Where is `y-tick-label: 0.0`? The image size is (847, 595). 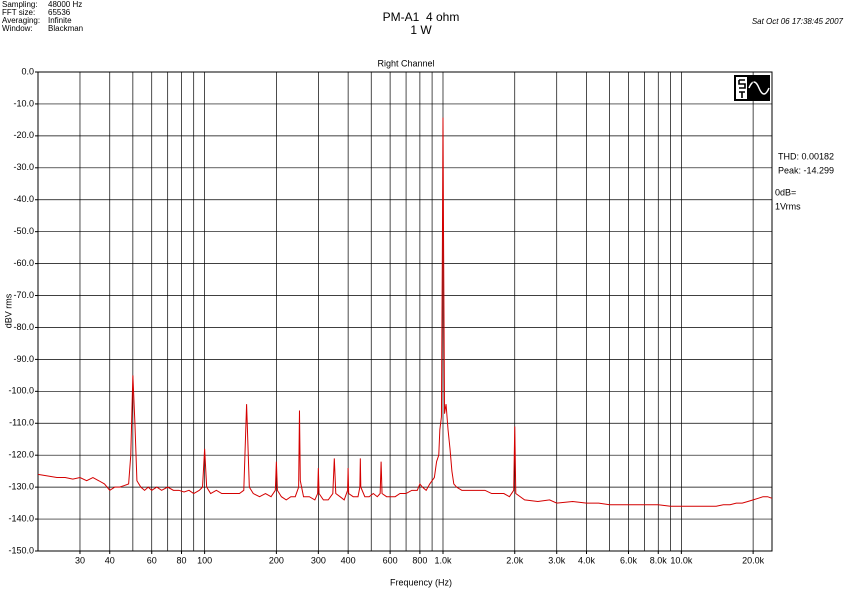
y-tick-label: 0.0 is located at coordinates (27, 71).